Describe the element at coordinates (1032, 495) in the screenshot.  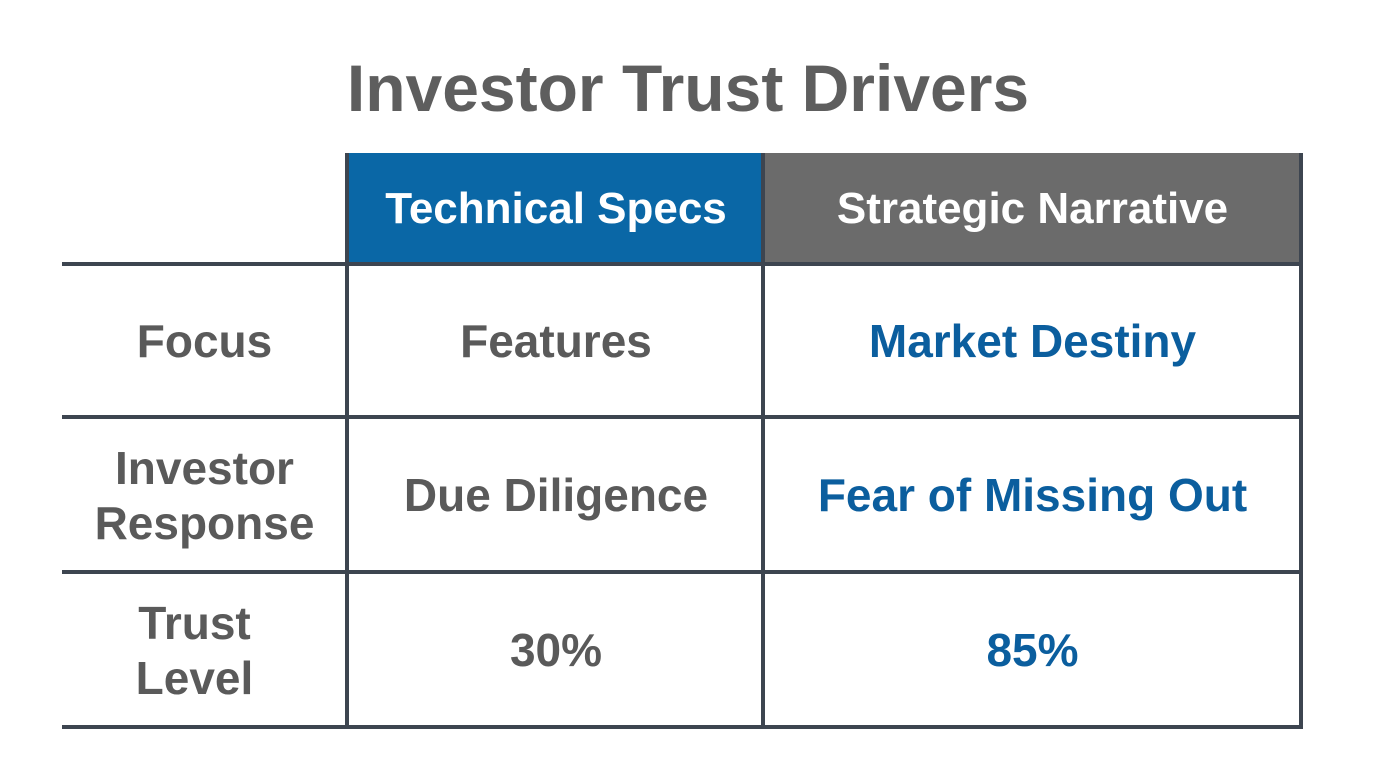
I see `cell-response-strategic: Fear of Missing Out` at that location.